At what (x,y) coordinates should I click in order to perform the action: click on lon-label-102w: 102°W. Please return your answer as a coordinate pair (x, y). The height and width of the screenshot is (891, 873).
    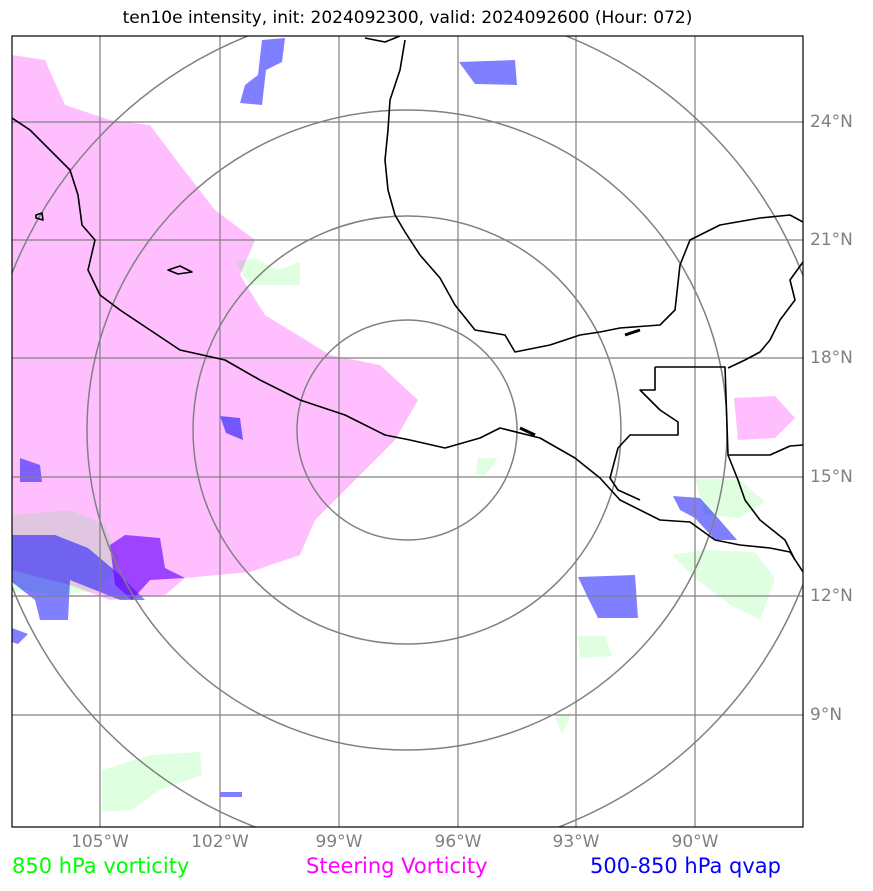
    Looking at the image, I should click on (220, 842).